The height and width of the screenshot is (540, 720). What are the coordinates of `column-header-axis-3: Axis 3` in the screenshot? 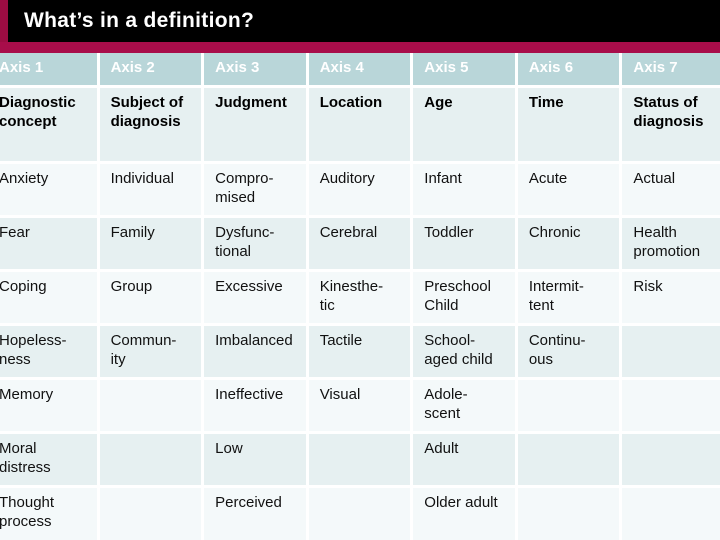 It's located at (255, 69).